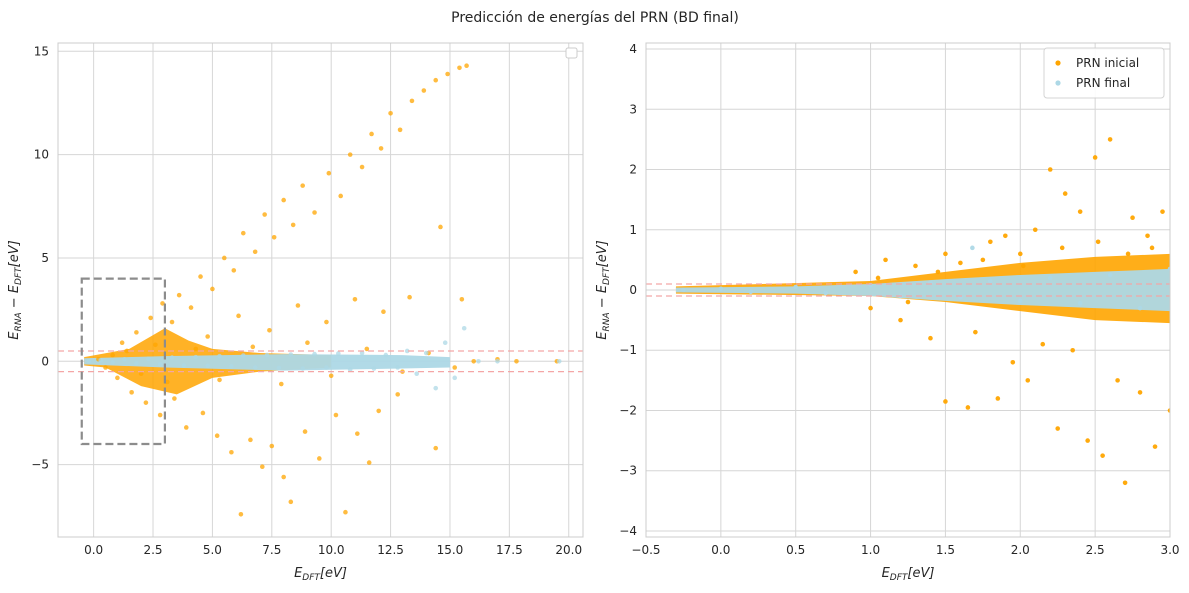 The height and width of the screenshot is (593, 1189). I want to click on y-tick-label: 0, so click(633, 290).